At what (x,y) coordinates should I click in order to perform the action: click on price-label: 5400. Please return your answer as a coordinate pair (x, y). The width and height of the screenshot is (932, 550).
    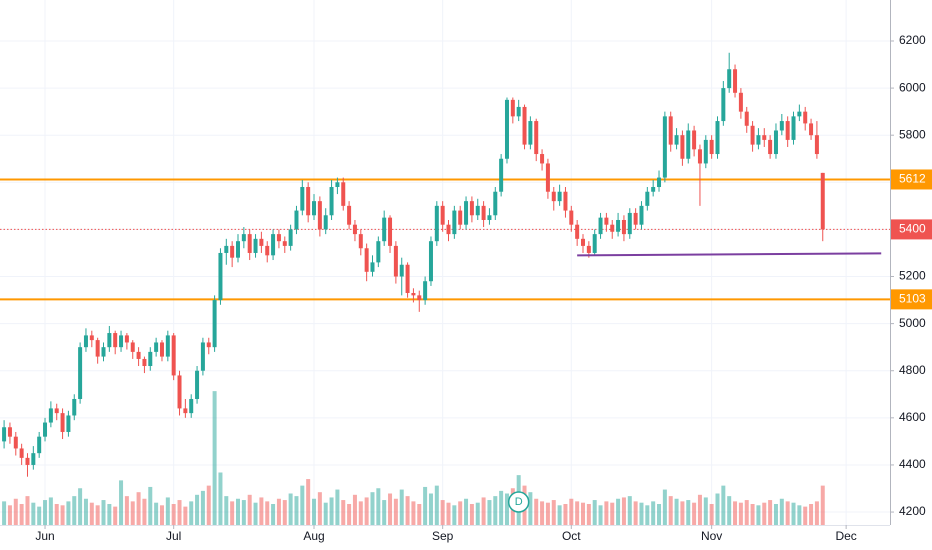
    Looking at the image, I should click on (912, 229).